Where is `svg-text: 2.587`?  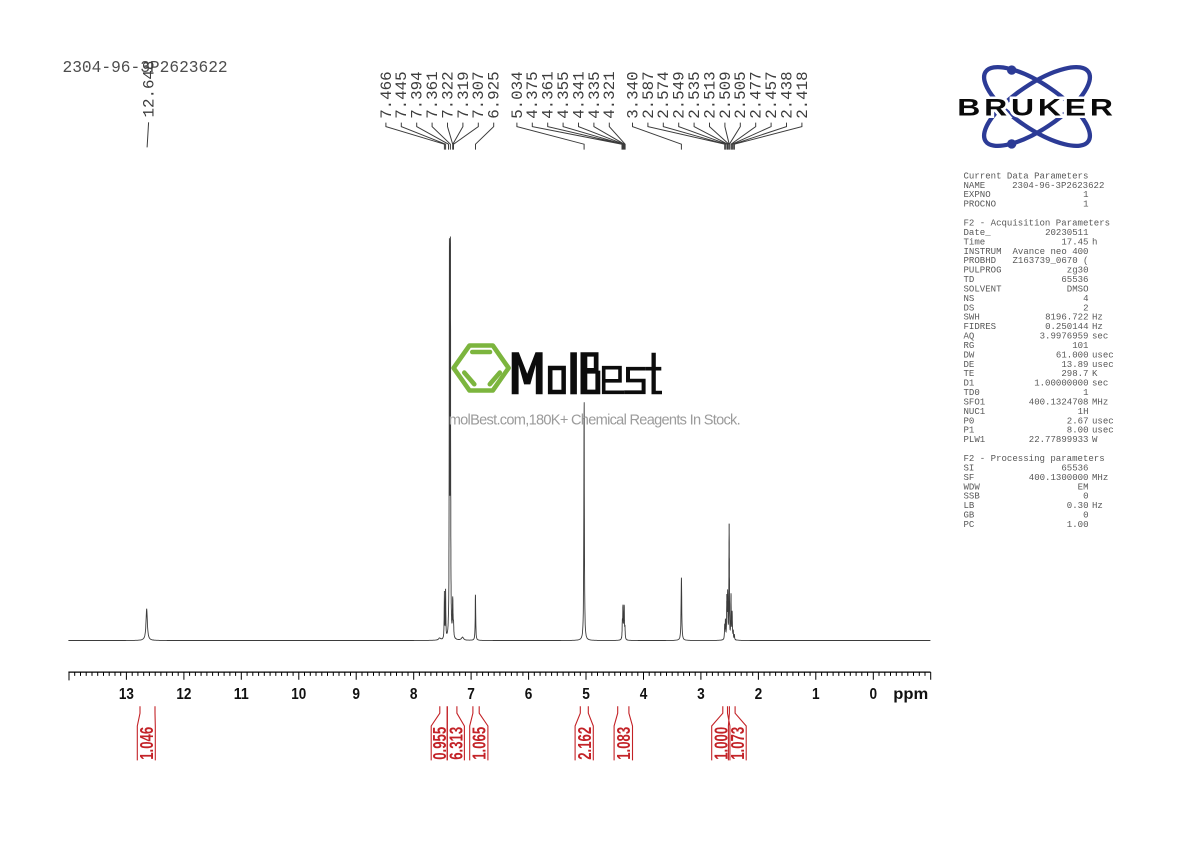
svg-text: 2.587 is located at coordinates (649, 94).